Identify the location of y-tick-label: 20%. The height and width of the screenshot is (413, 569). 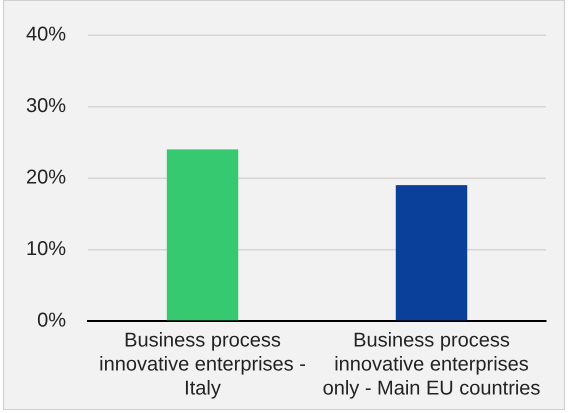
(46, 177).